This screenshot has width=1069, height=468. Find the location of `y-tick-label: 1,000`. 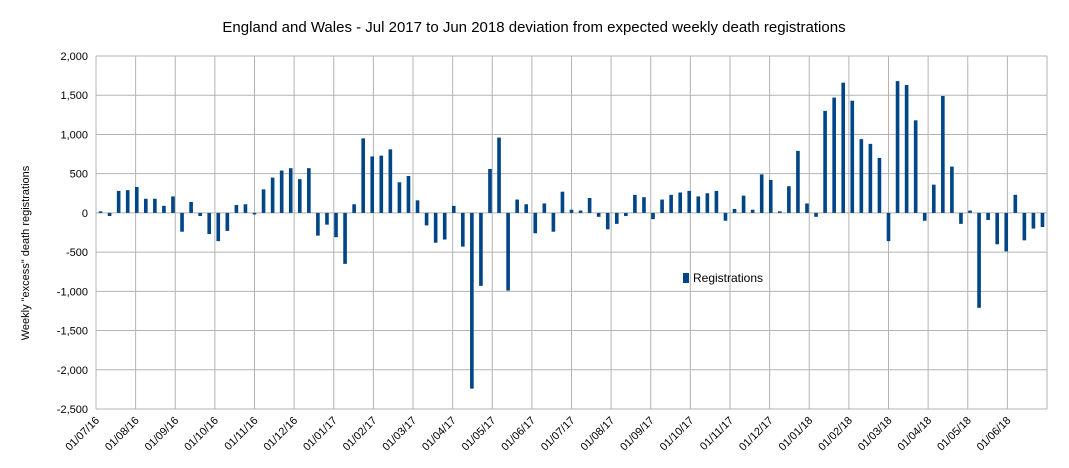

y-tick-label: 1,000 is located at coordinates (74, 135).